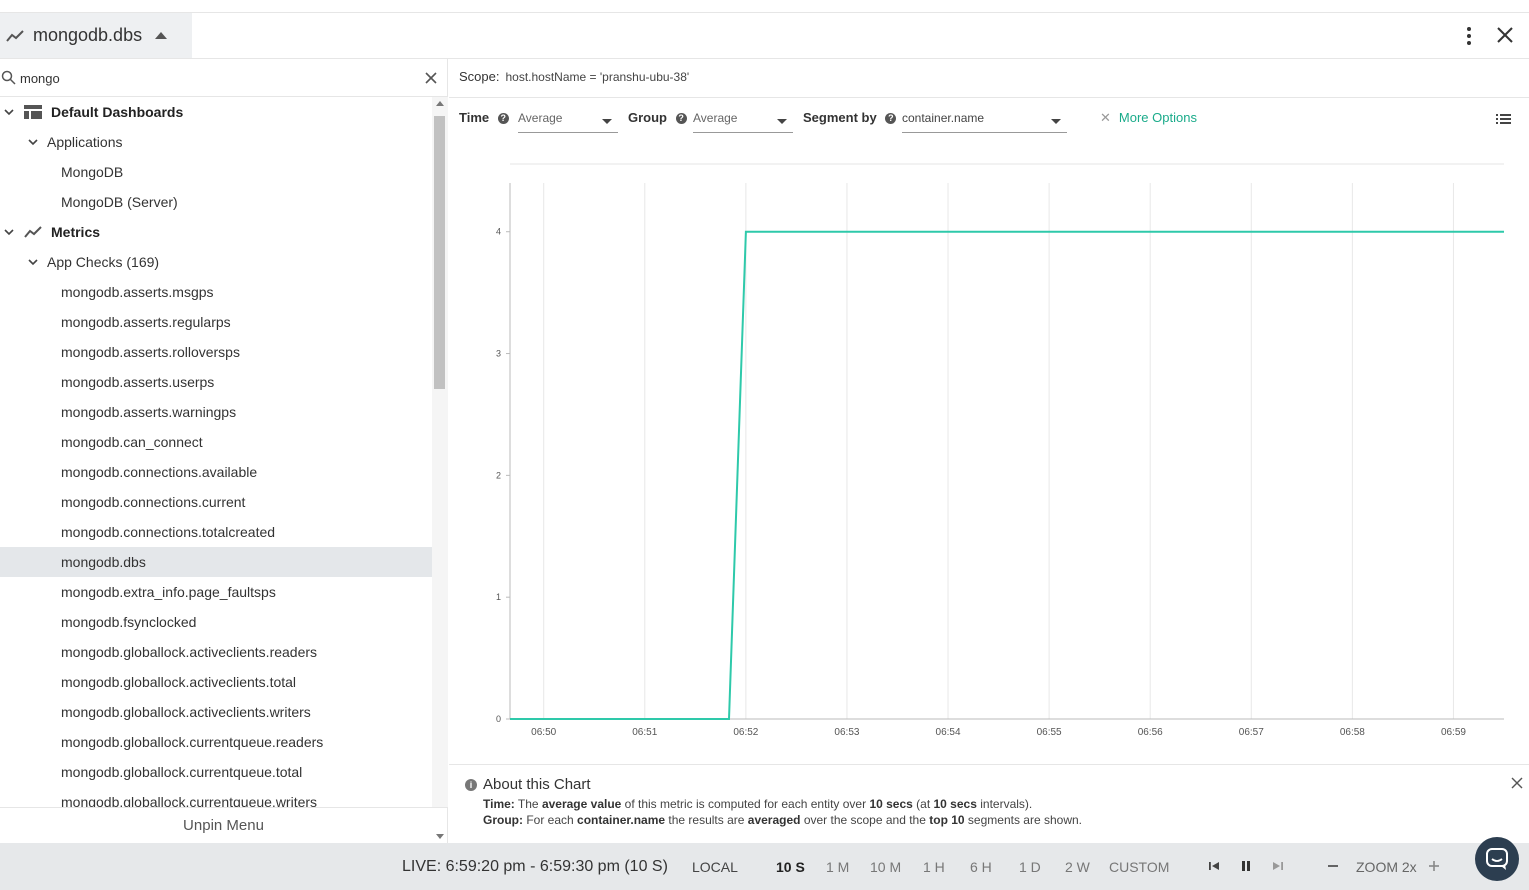 This screenshot has width=1529, height=890. I want to click on close-about-icon, so click(1517, 783).